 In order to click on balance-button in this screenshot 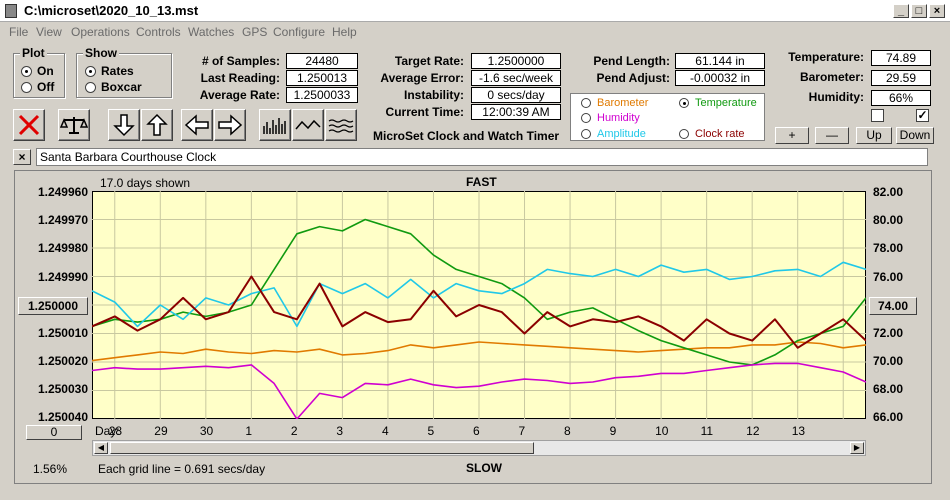, I will do `click(74, 125)`.